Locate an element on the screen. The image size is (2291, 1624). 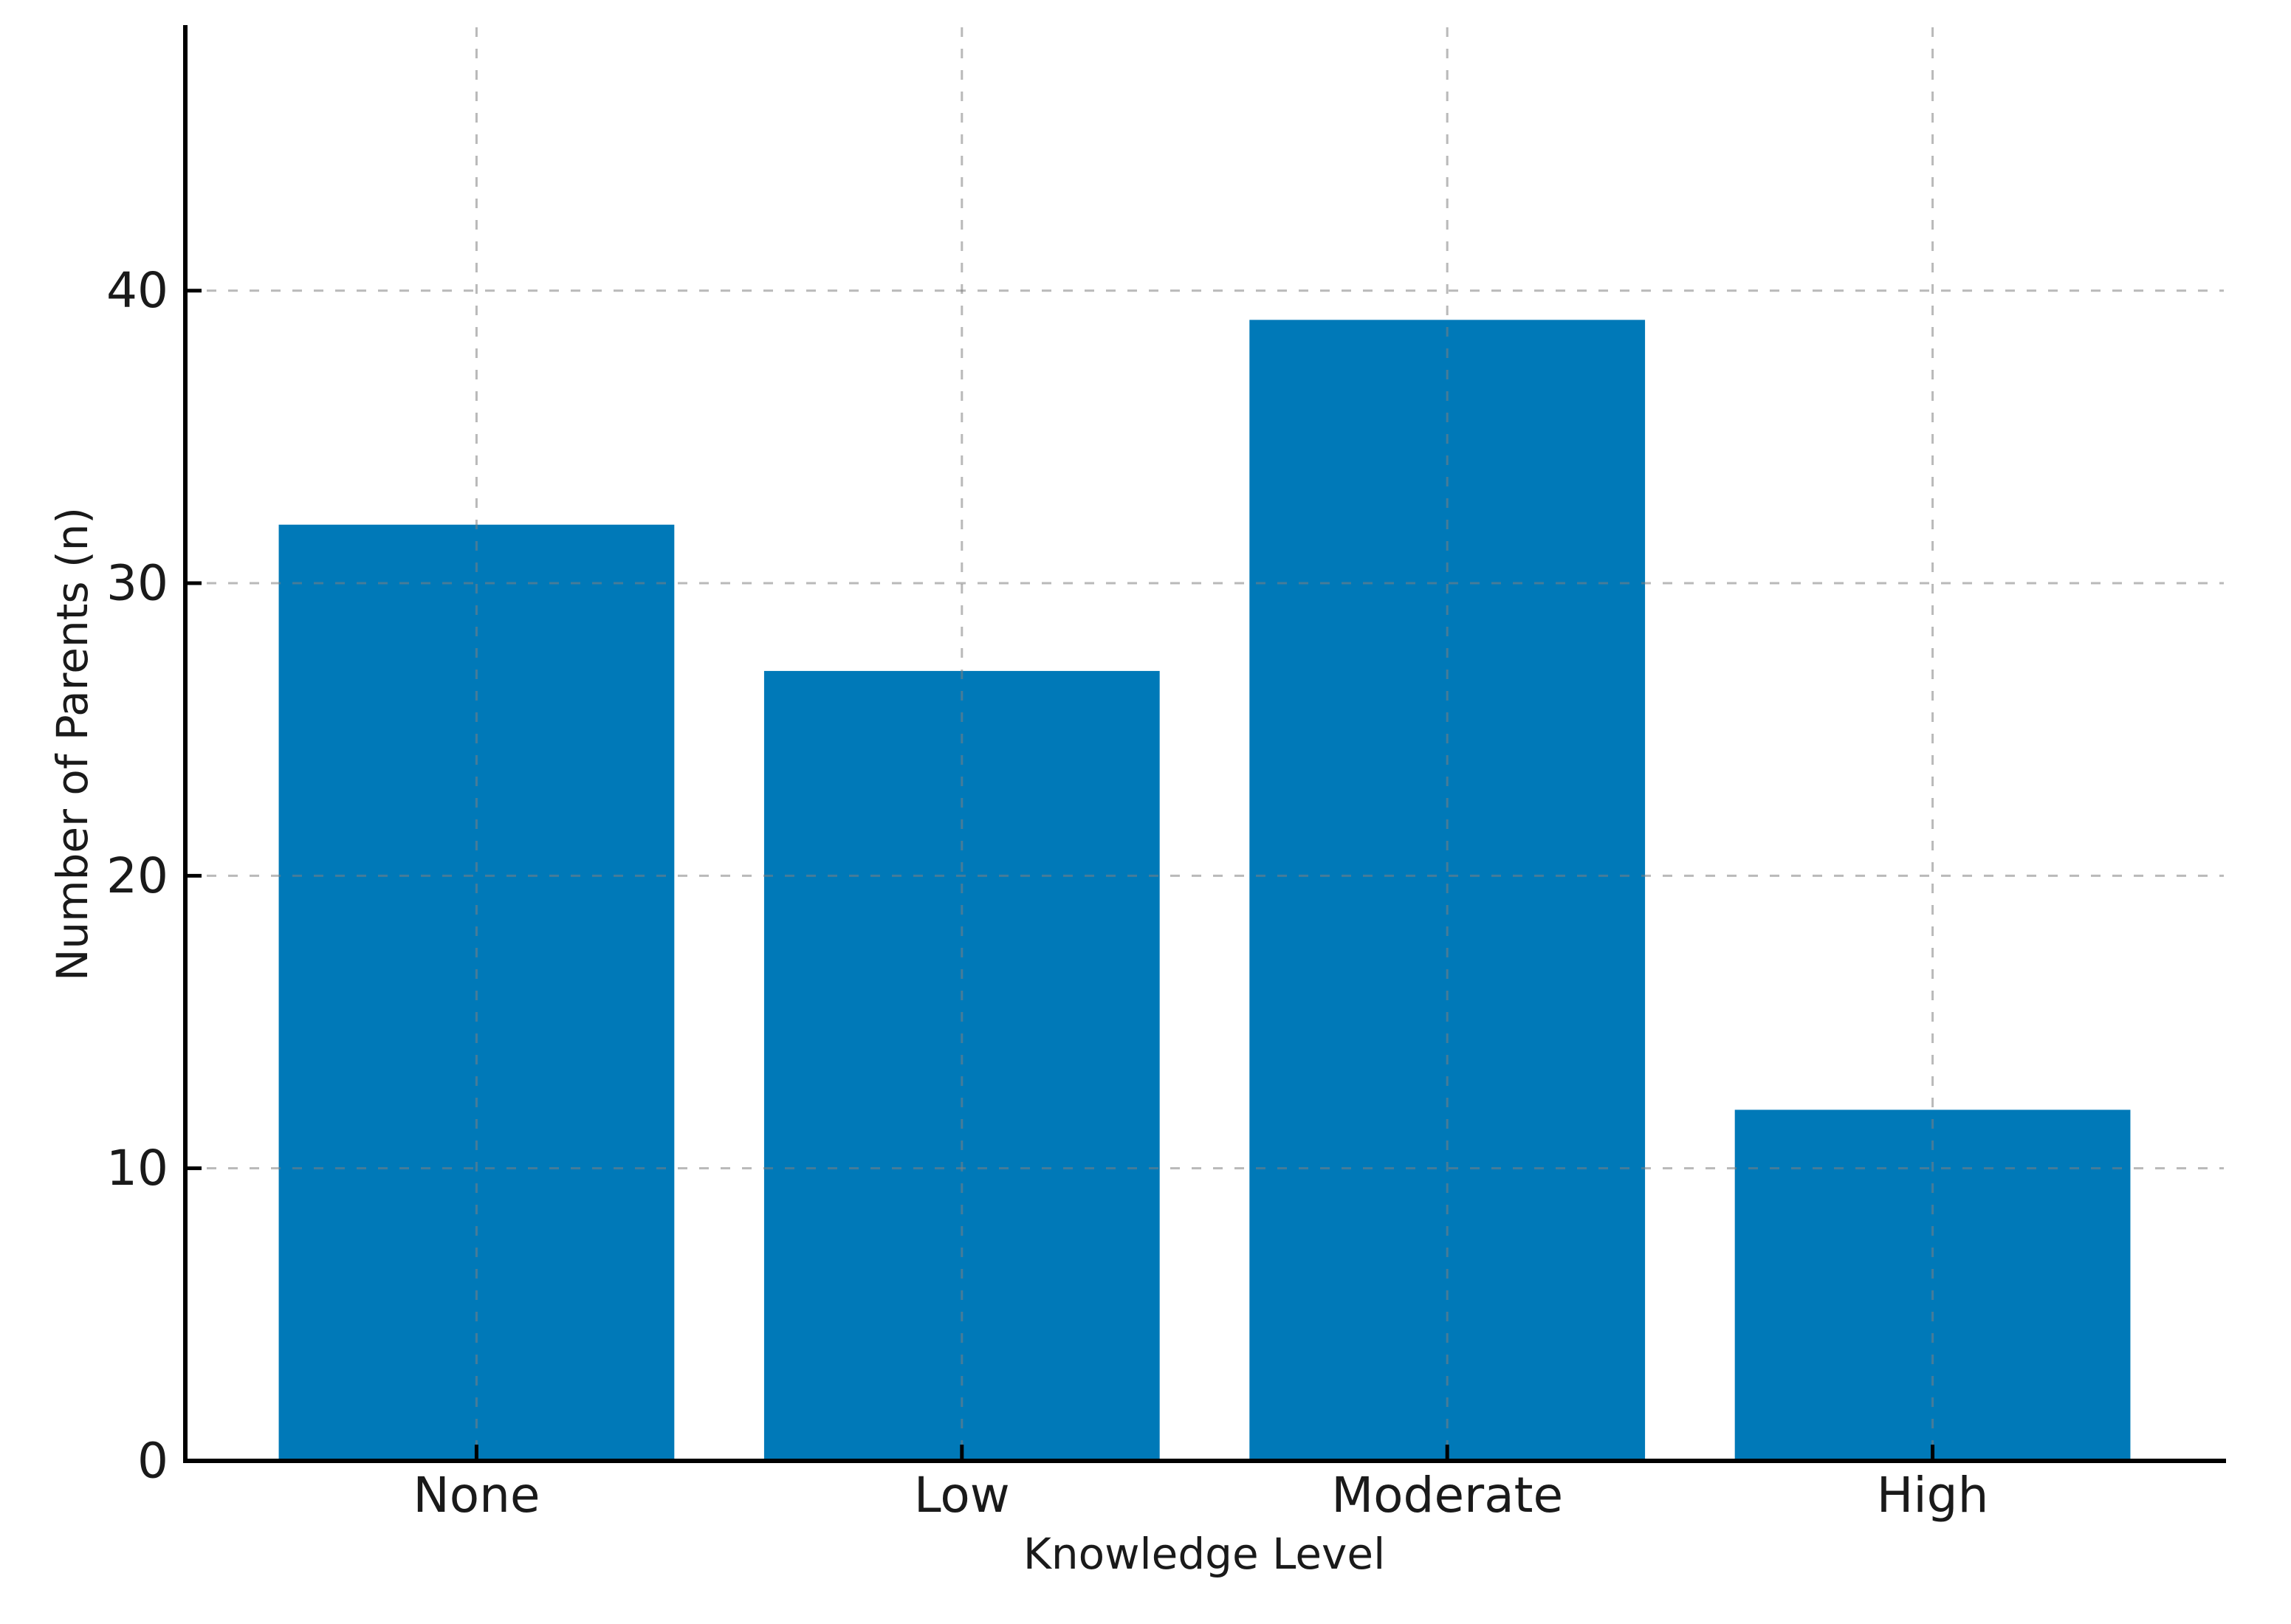
y-tick-label-20: 20 is located at coordinates (137, 875).